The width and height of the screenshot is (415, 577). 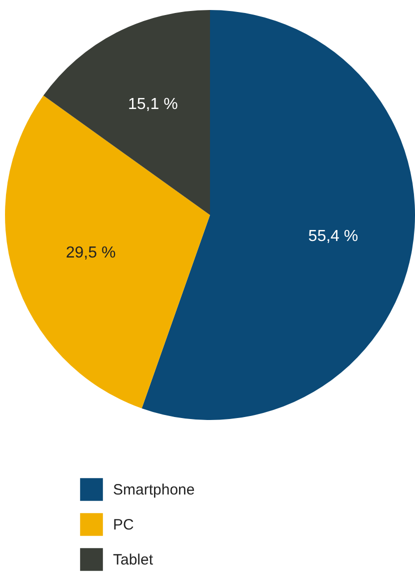 What do you see at coordinates (154, 490) in the screenshot?
I see `legend-label: Smartphone` at bounding box center [154, 490].